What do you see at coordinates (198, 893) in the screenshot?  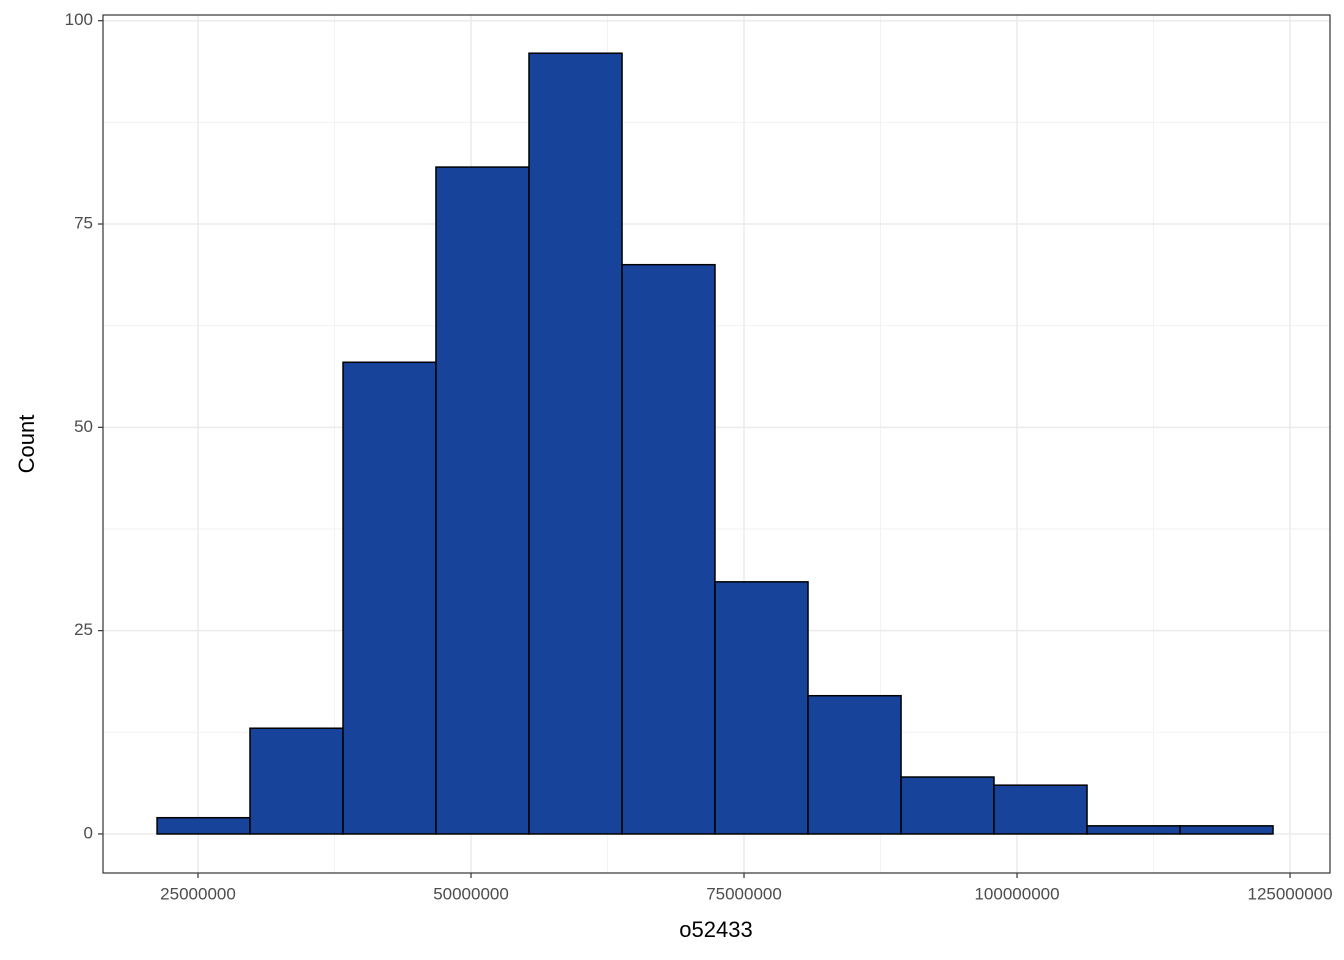 I see `x-tick-label: 25000000` at bounding box center [198, 893].